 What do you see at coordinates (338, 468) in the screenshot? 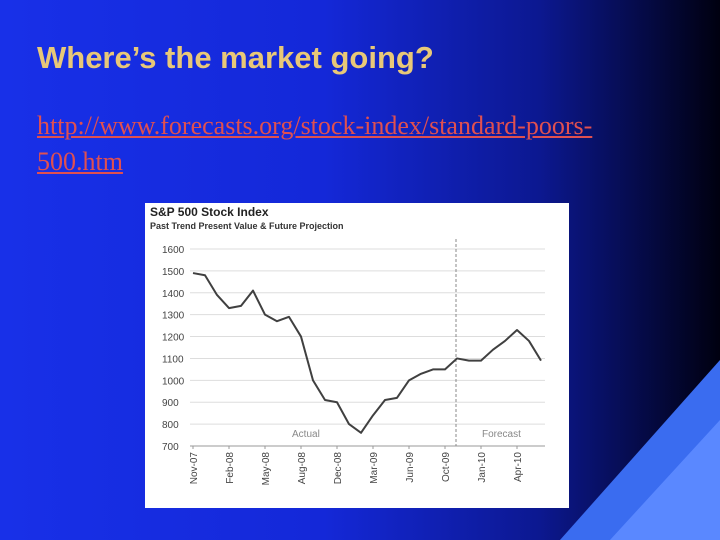
I see `x-tick-label: Dec-08` at bounding box center [338, 468].